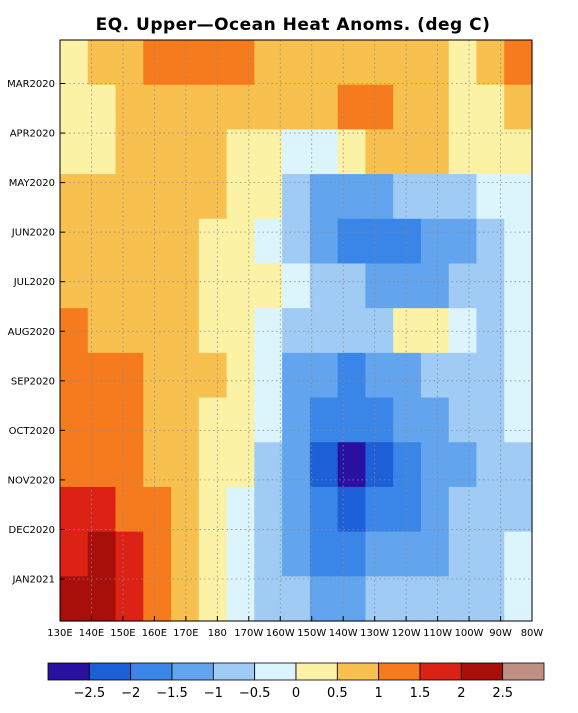  I want to click on colorbar-tick-label: 2.5, so click(502, 693).